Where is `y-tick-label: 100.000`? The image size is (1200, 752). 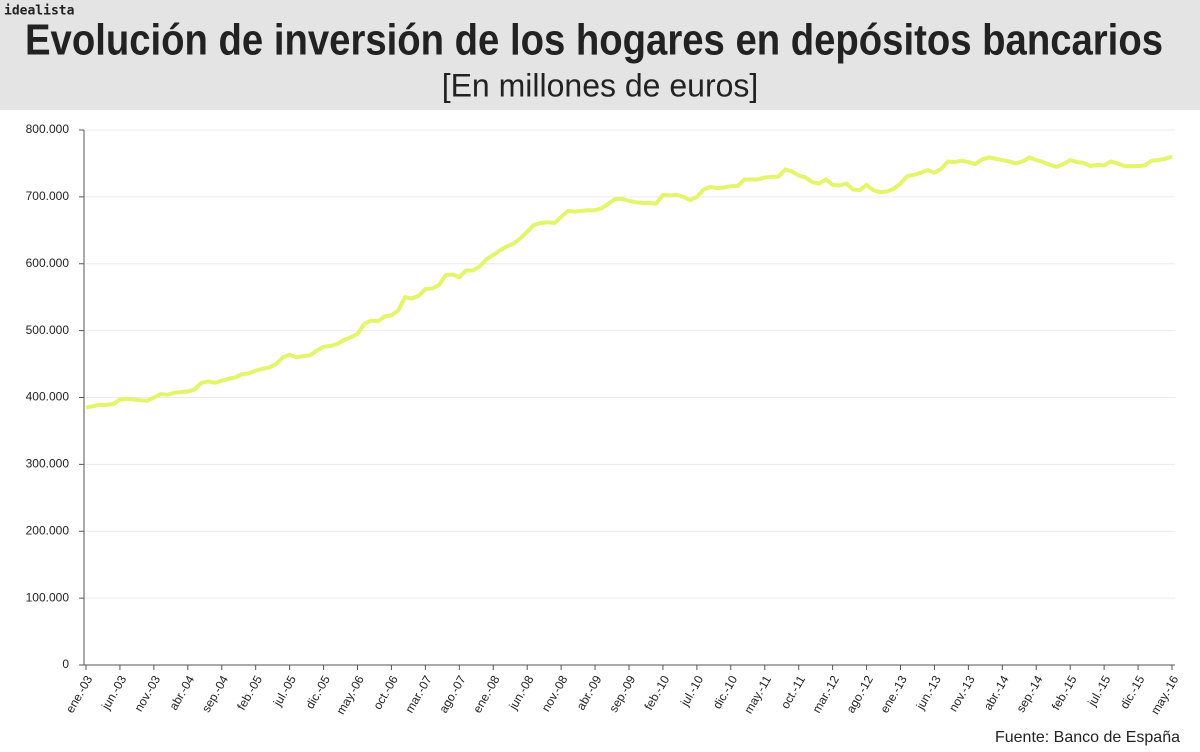
y-tick-label: 100.000 is located at coordinates (48, 597).